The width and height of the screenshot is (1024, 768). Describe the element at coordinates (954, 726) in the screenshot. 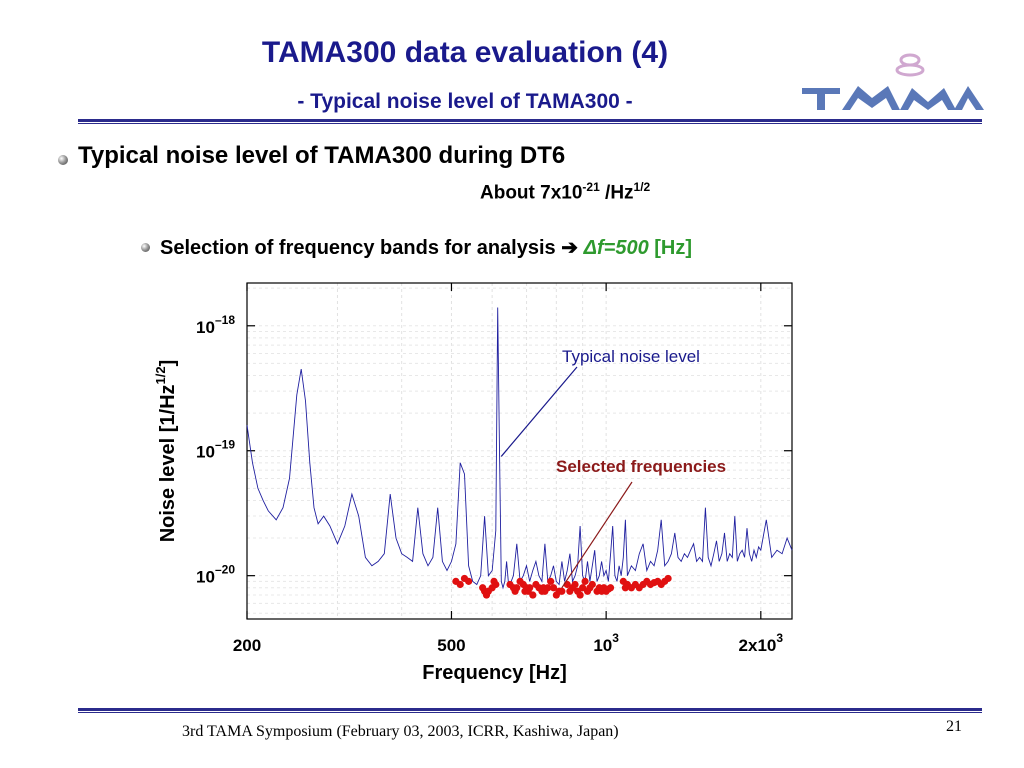

I see `page-number: 21` at that location.